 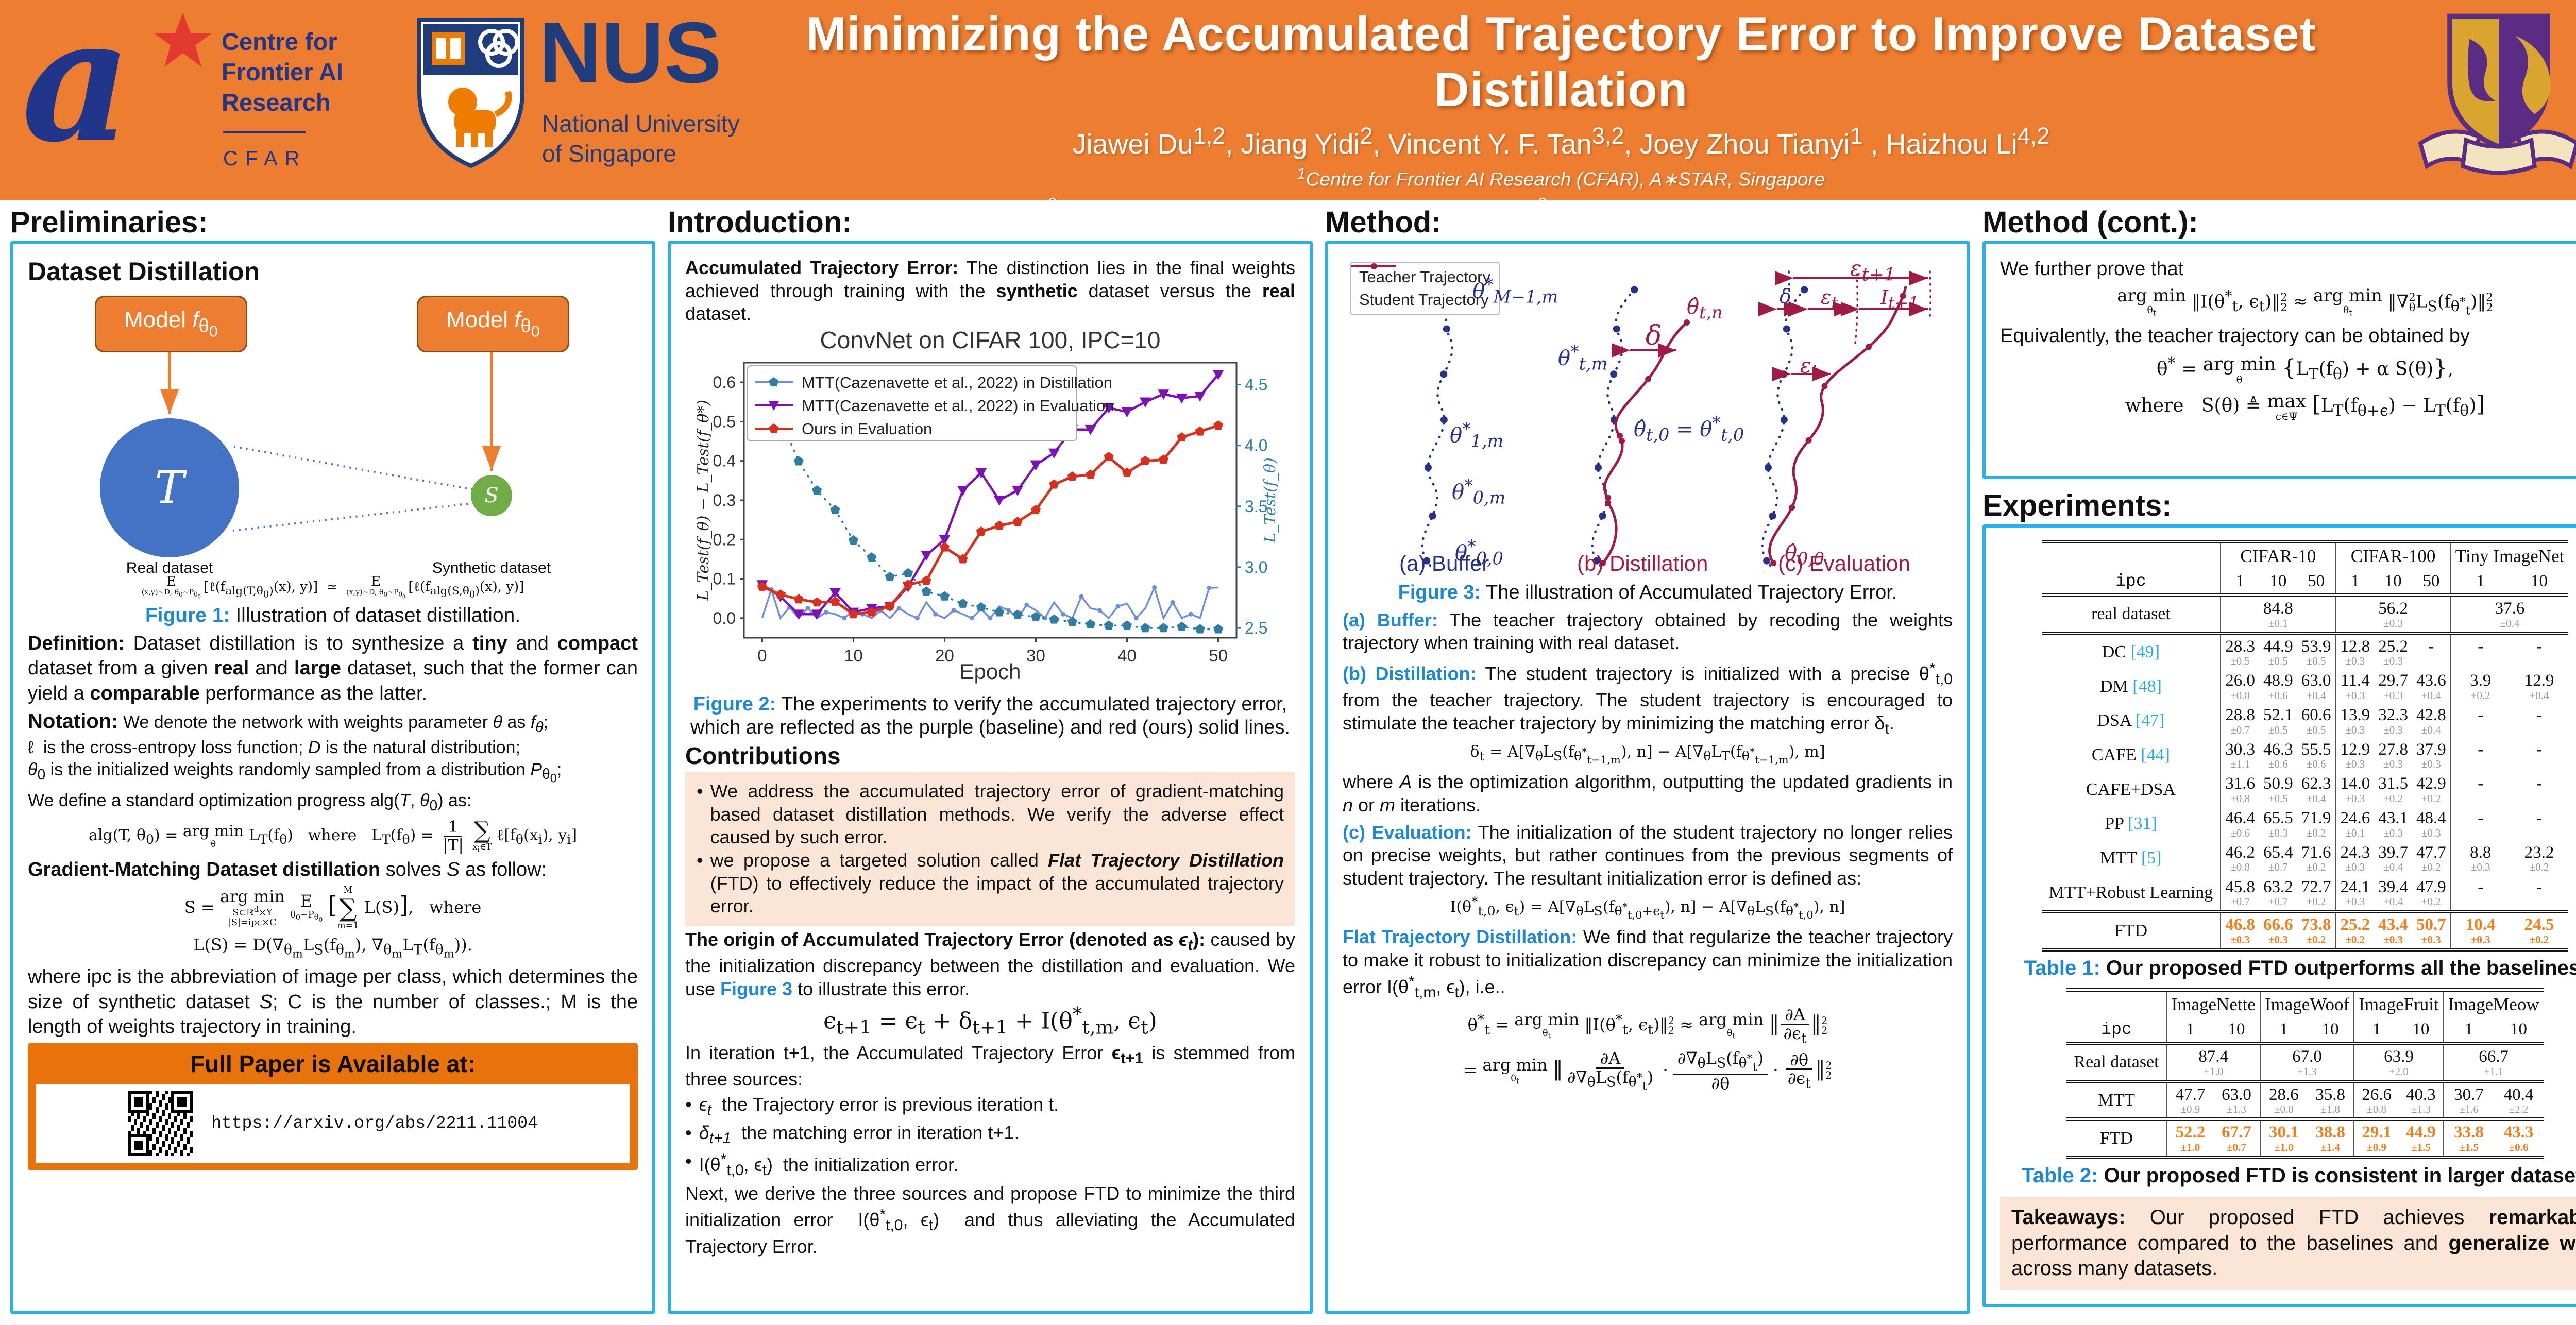 I want to click on table-cell: 26.6 ±0.8, so click(x=2376, y=1101).